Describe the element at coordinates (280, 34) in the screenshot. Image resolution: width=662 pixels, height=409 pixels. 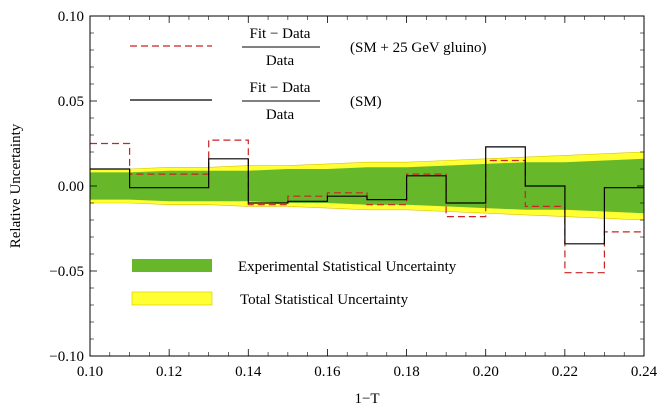
I see `legend-fit-numerator-gluino: Fit − Data` at that location.